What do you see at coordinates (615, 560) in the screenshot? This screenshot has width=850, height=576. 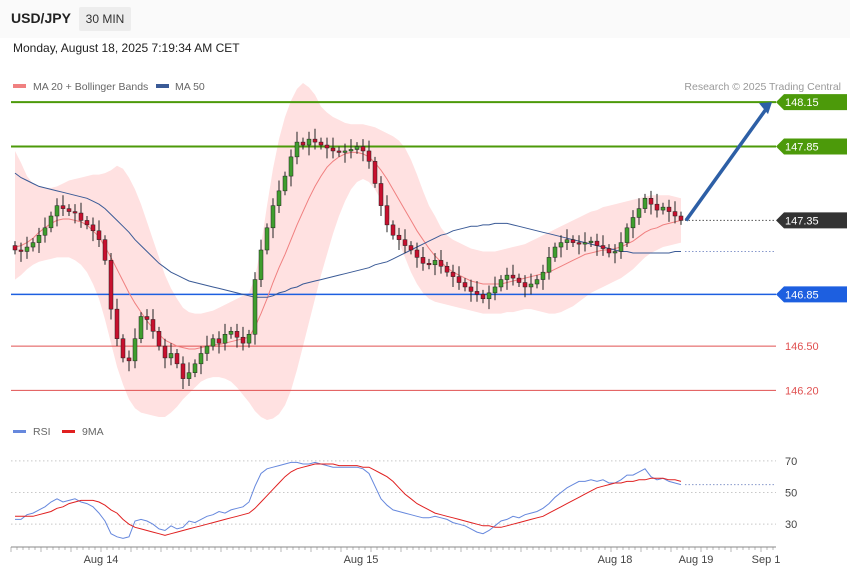 I see `x-tick-label: Aug 18` at bounding box center [615, 560].